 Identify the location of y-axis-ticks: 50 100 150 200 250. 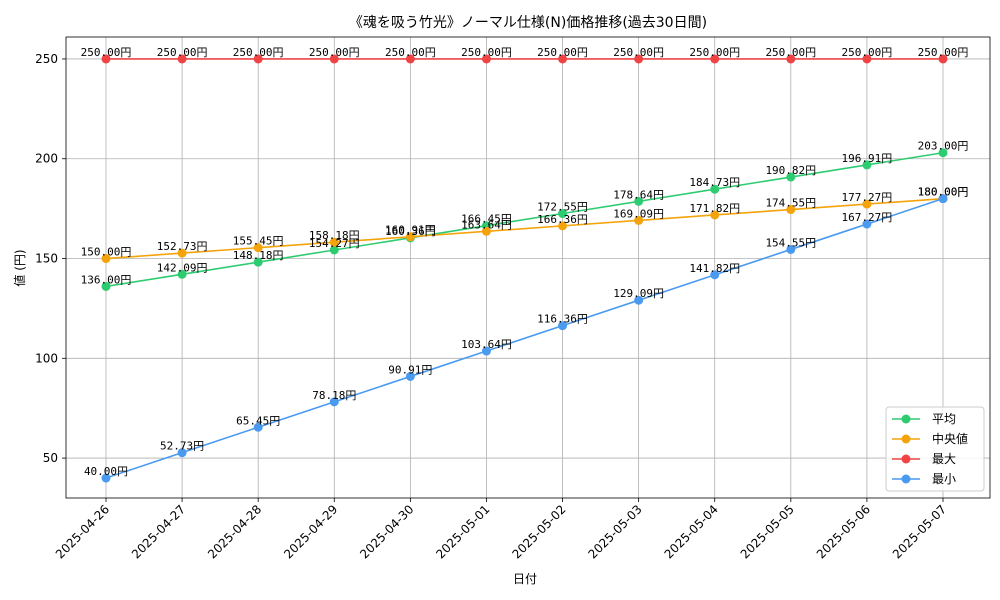
(50, 258).